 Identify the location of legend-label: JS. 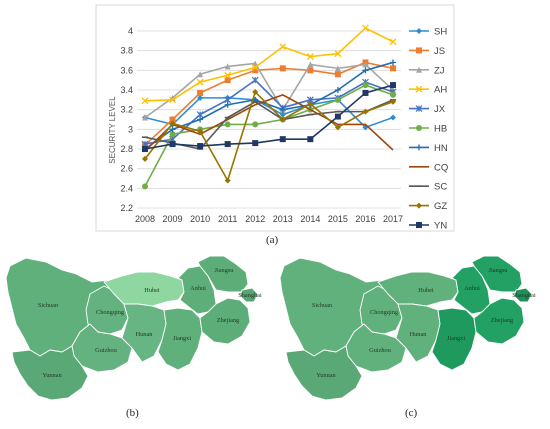
(439, 51).